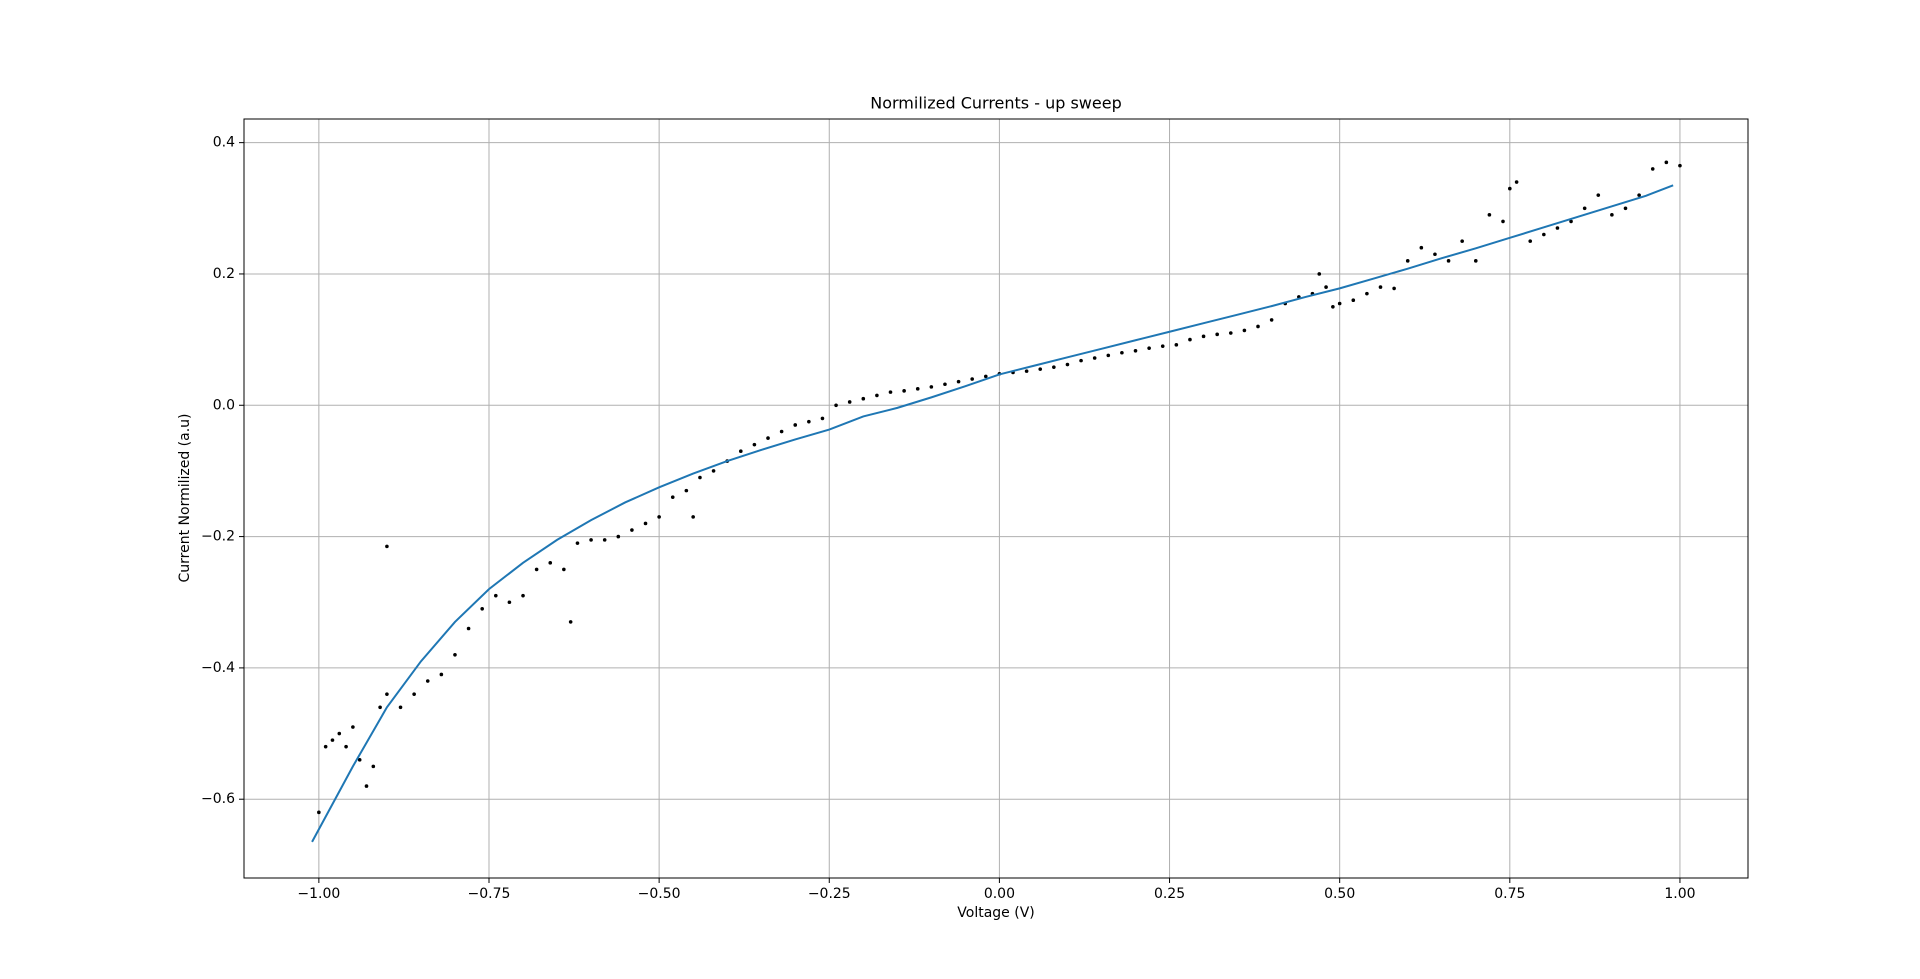 This screenshot has height=979, width=1920. Describe the element at coordinates (218, 668) in the screenshot. I see `y-tick-label: −0.4` at that location.